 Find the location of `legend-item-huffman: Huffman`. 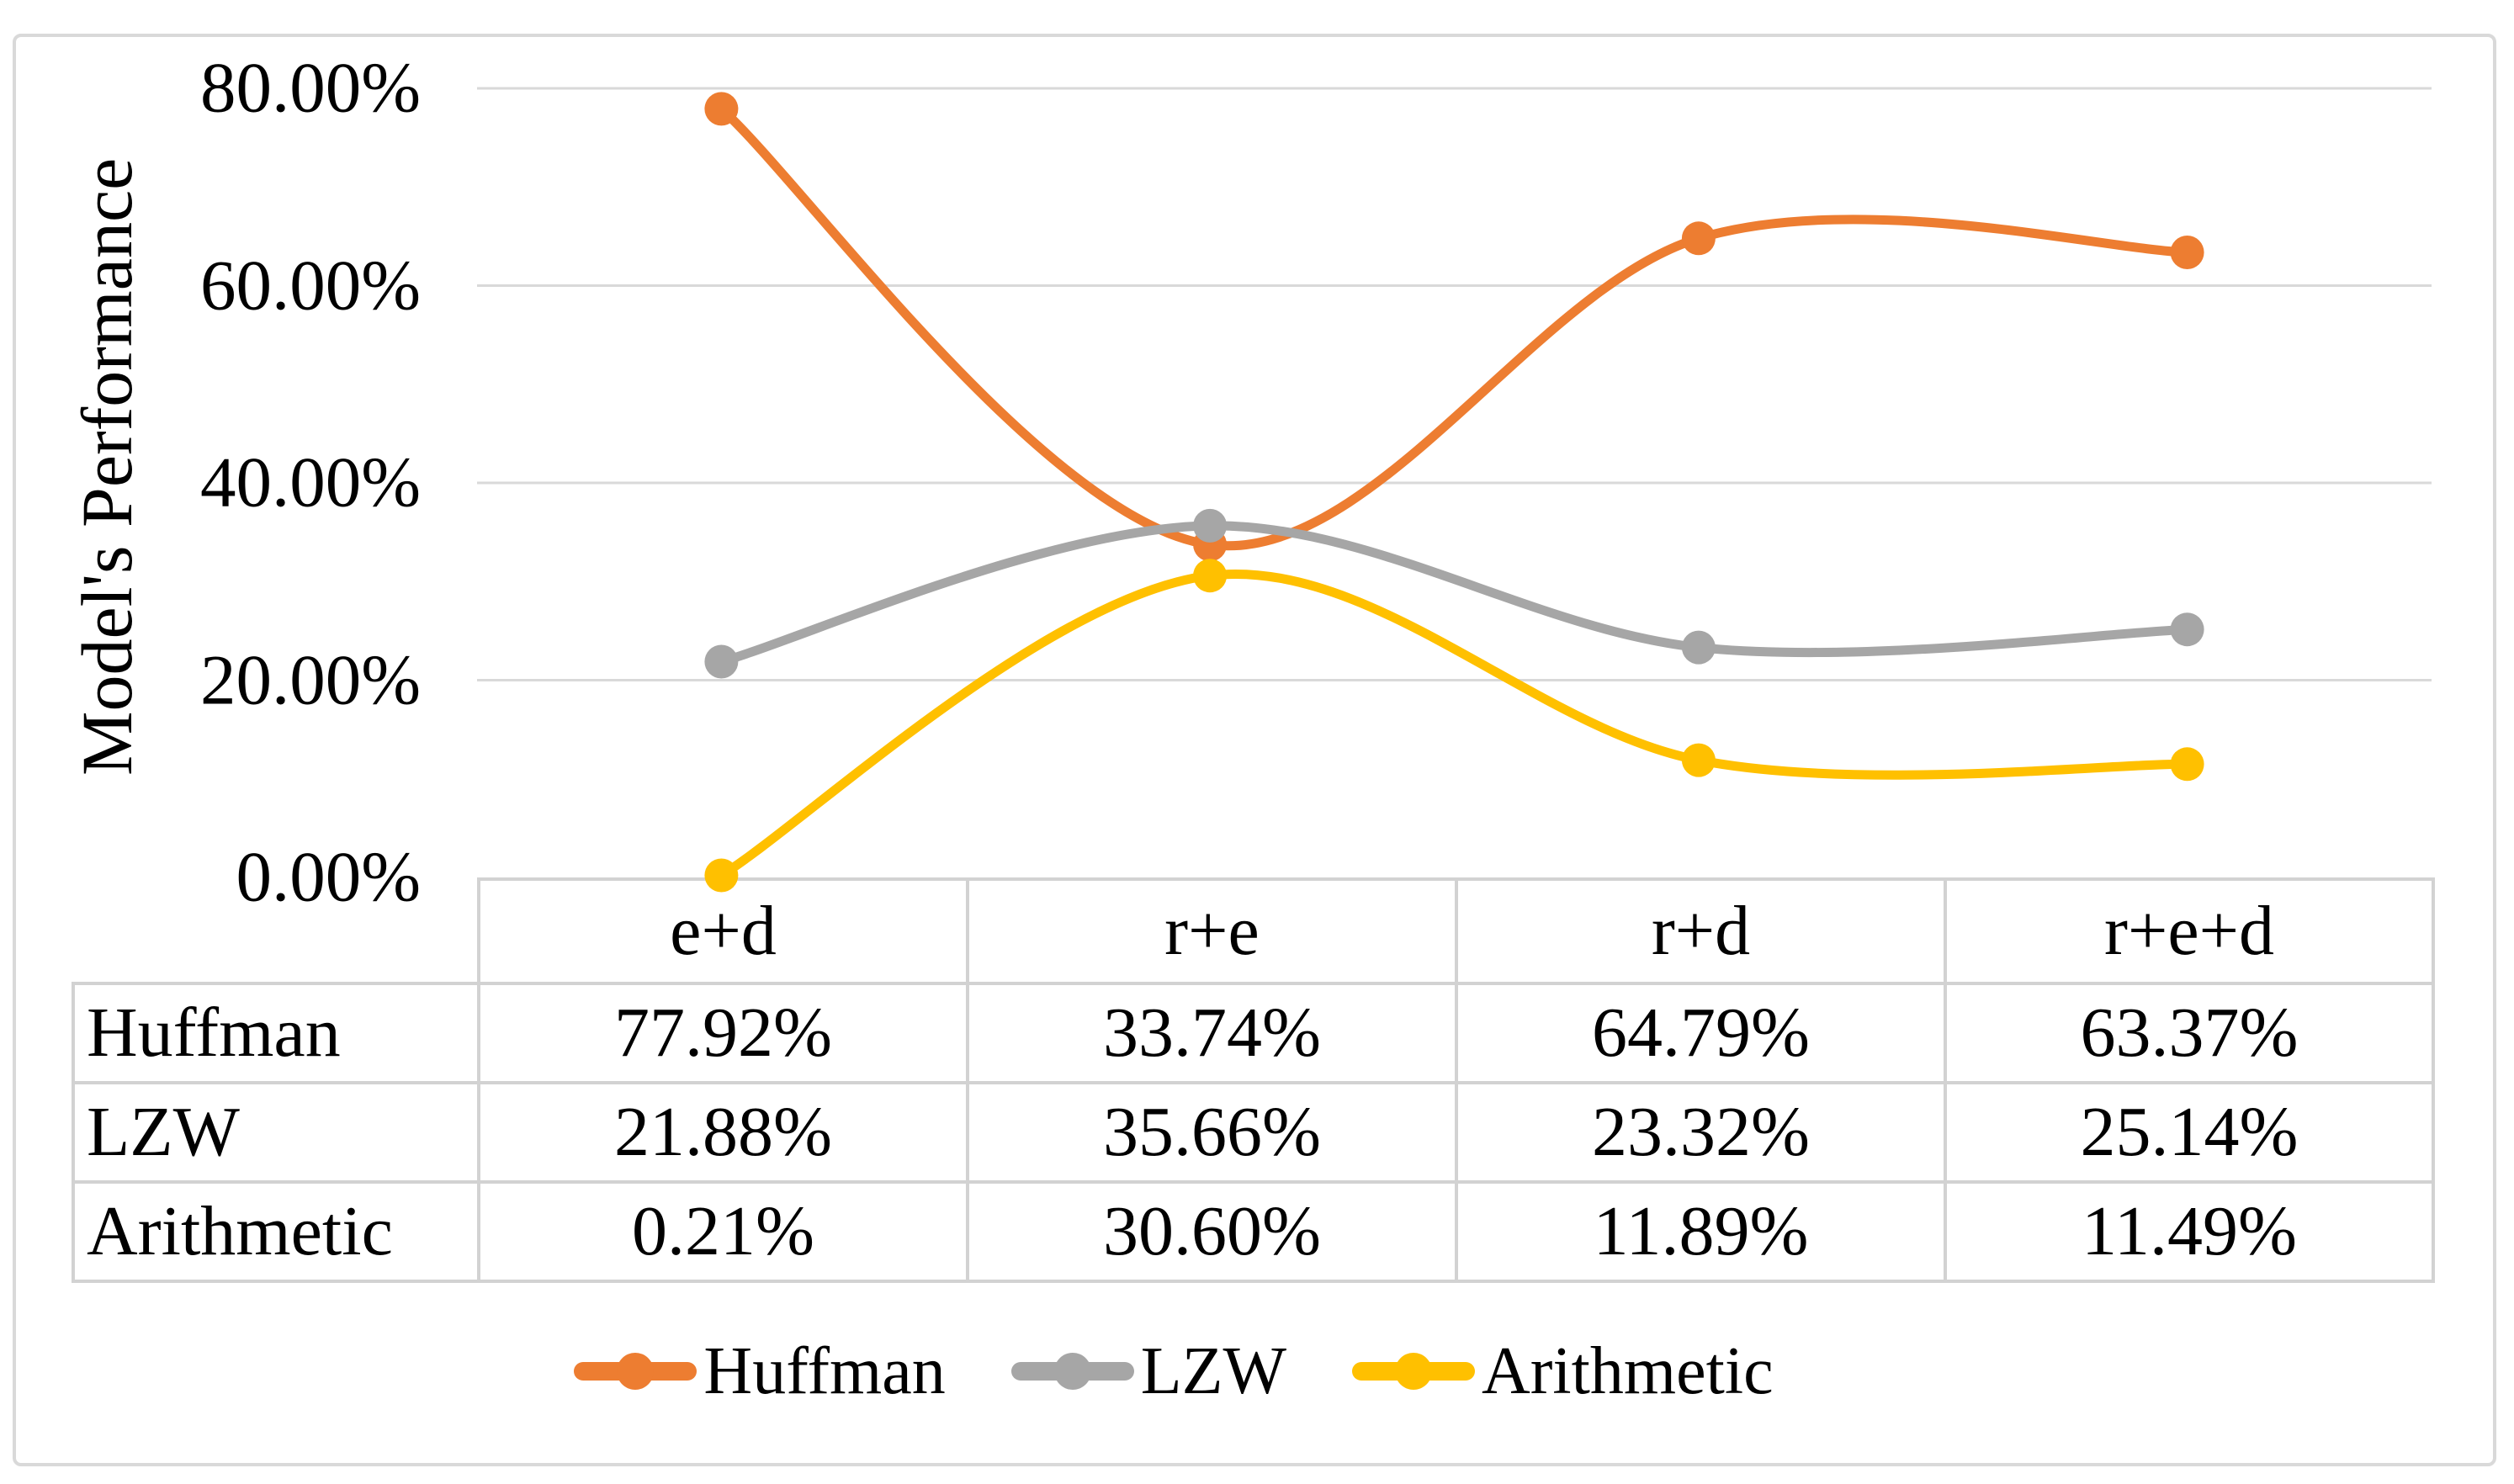

legend-item-huffman: Huffman is located at coordinates (760, 1371).